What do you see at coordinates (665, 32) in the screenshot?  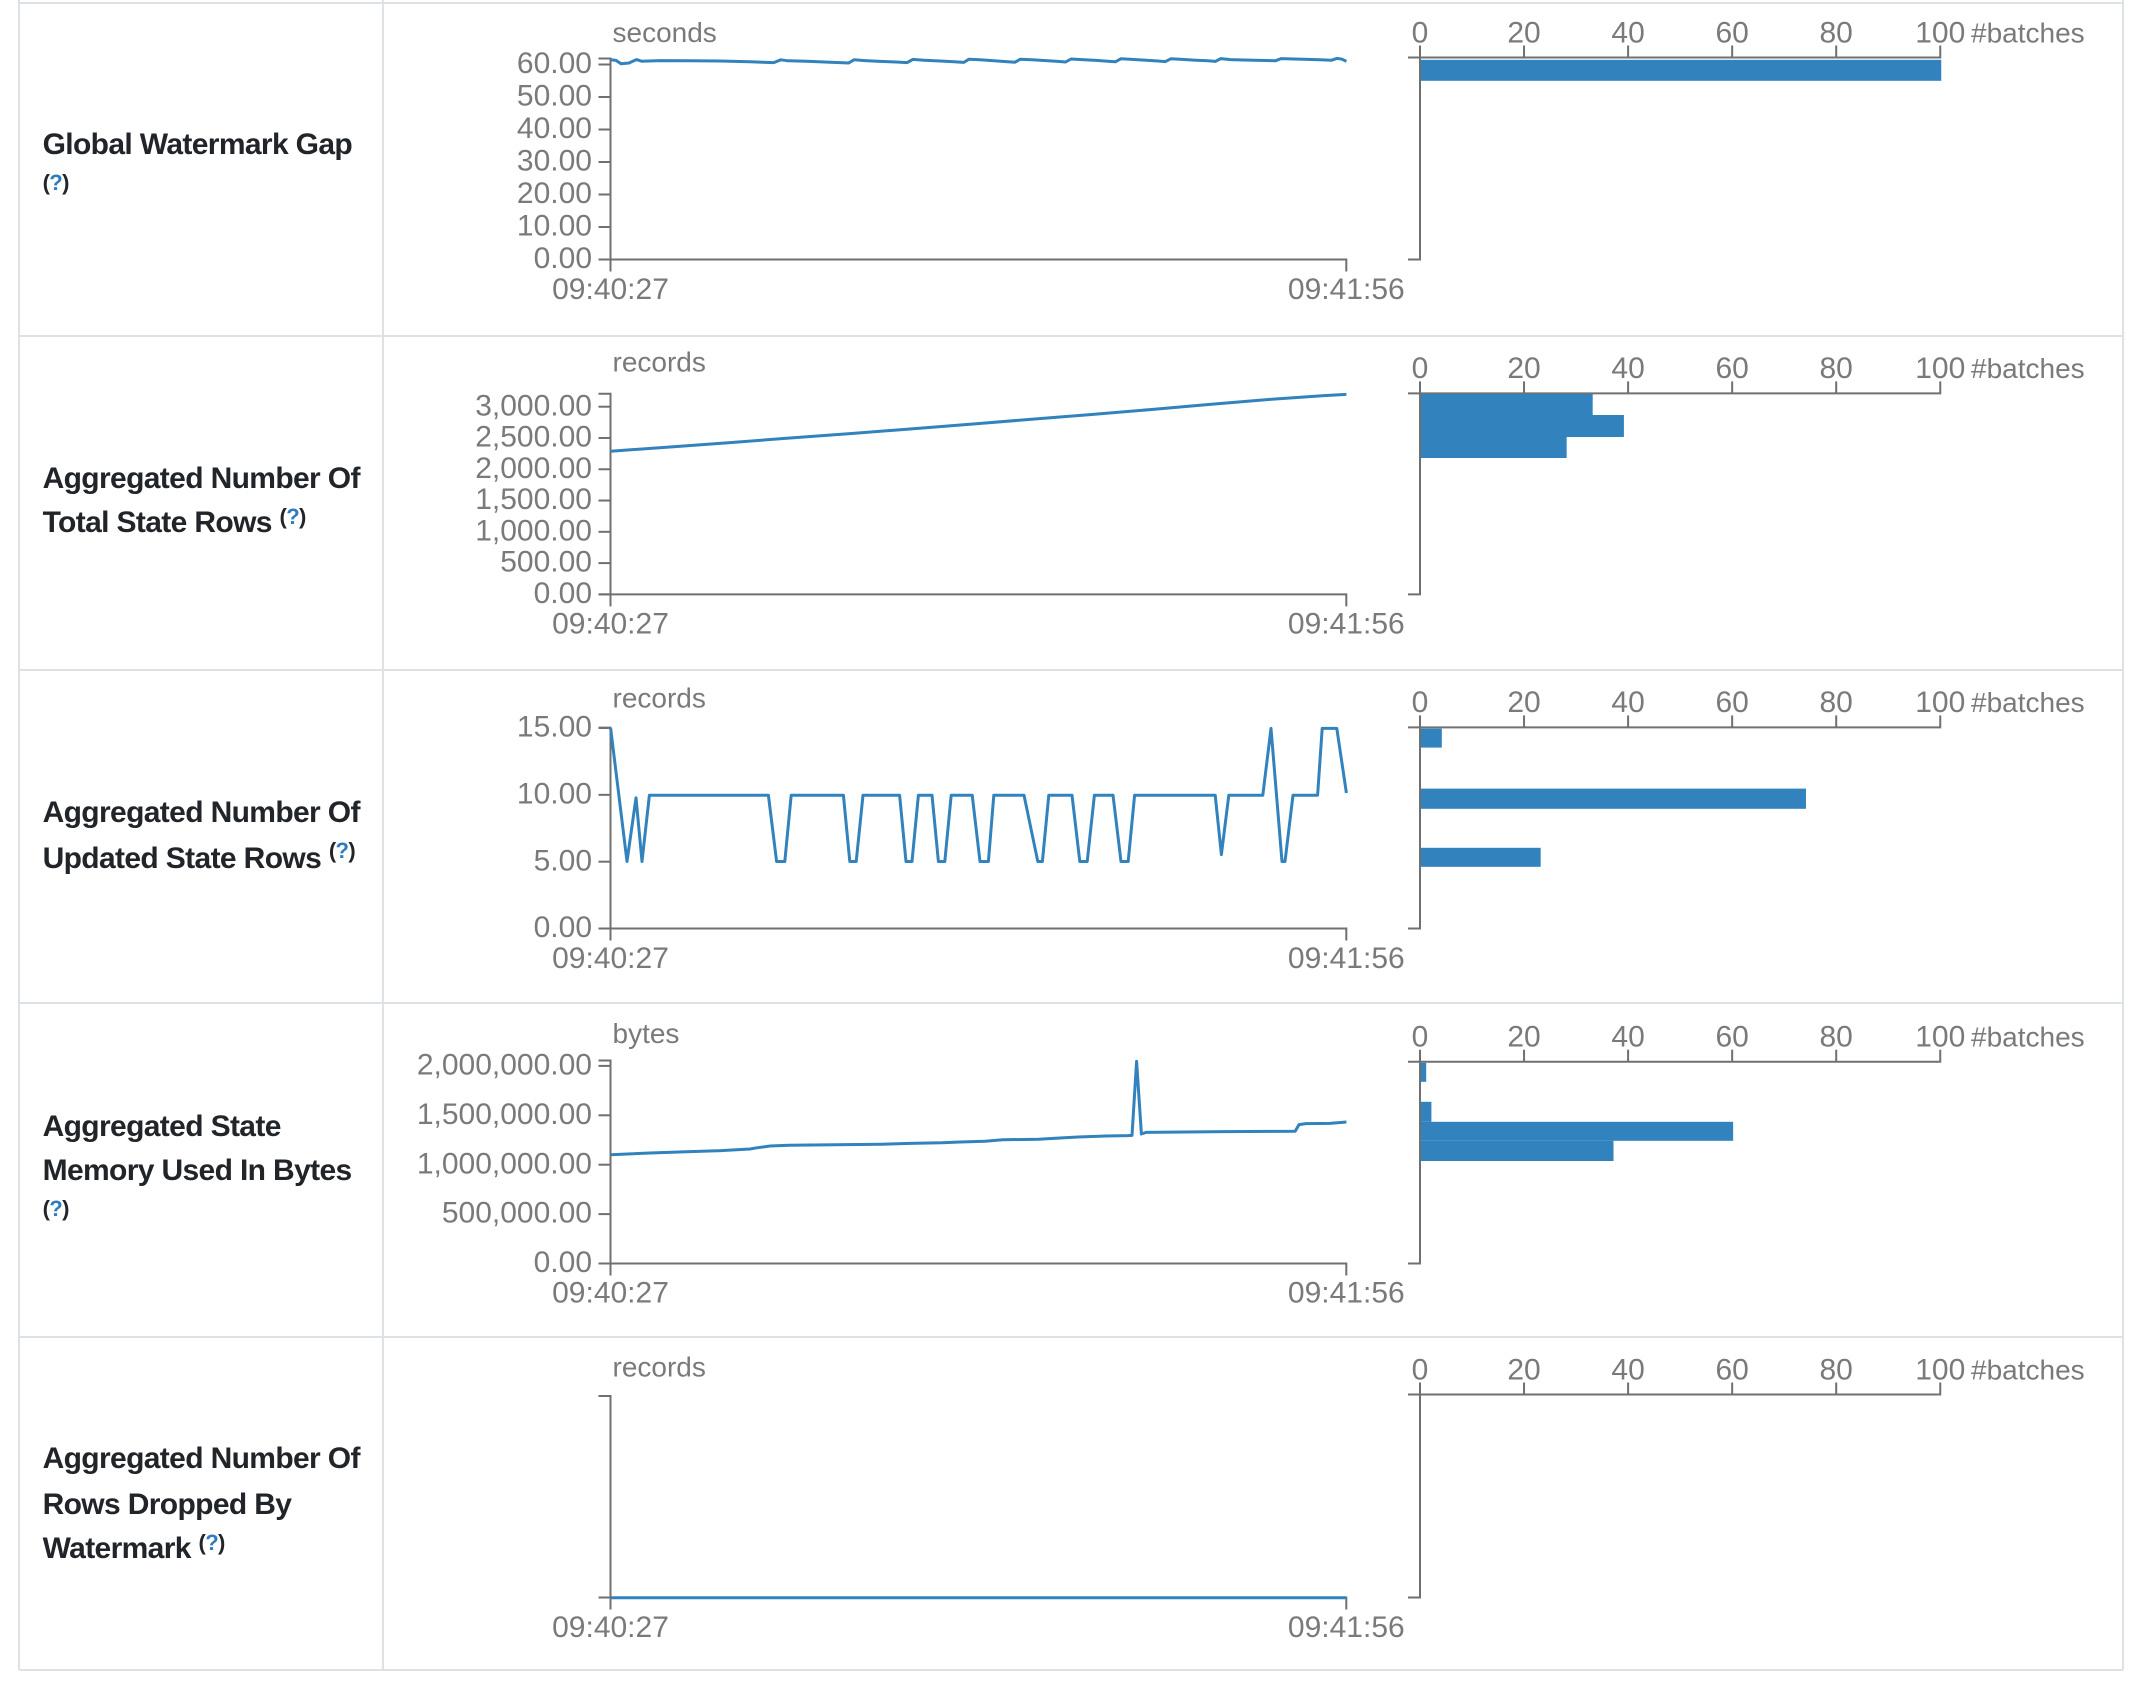 I see `svg-text: seconds` at bounding box center [665, 32].